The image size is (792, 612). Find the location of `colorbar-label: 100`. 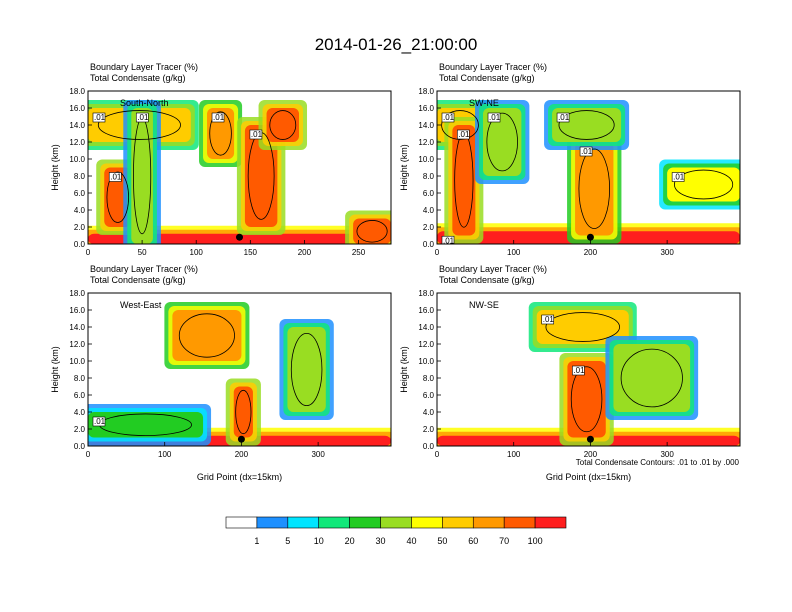

colorbar-label: 100 is located at coordinates (535, 541).